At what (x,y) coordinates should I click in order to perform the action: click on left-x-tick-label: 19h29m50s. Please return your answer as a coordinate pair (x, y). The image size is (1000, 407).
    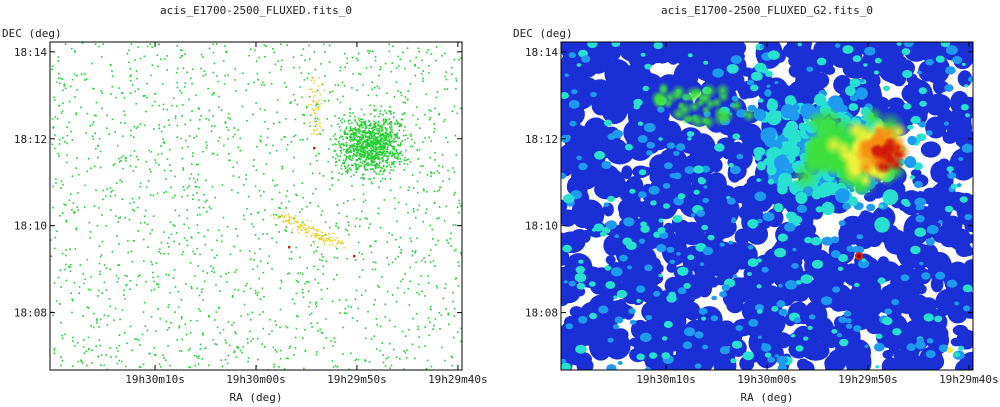
    Looking at the image, I should click on (357, 379).